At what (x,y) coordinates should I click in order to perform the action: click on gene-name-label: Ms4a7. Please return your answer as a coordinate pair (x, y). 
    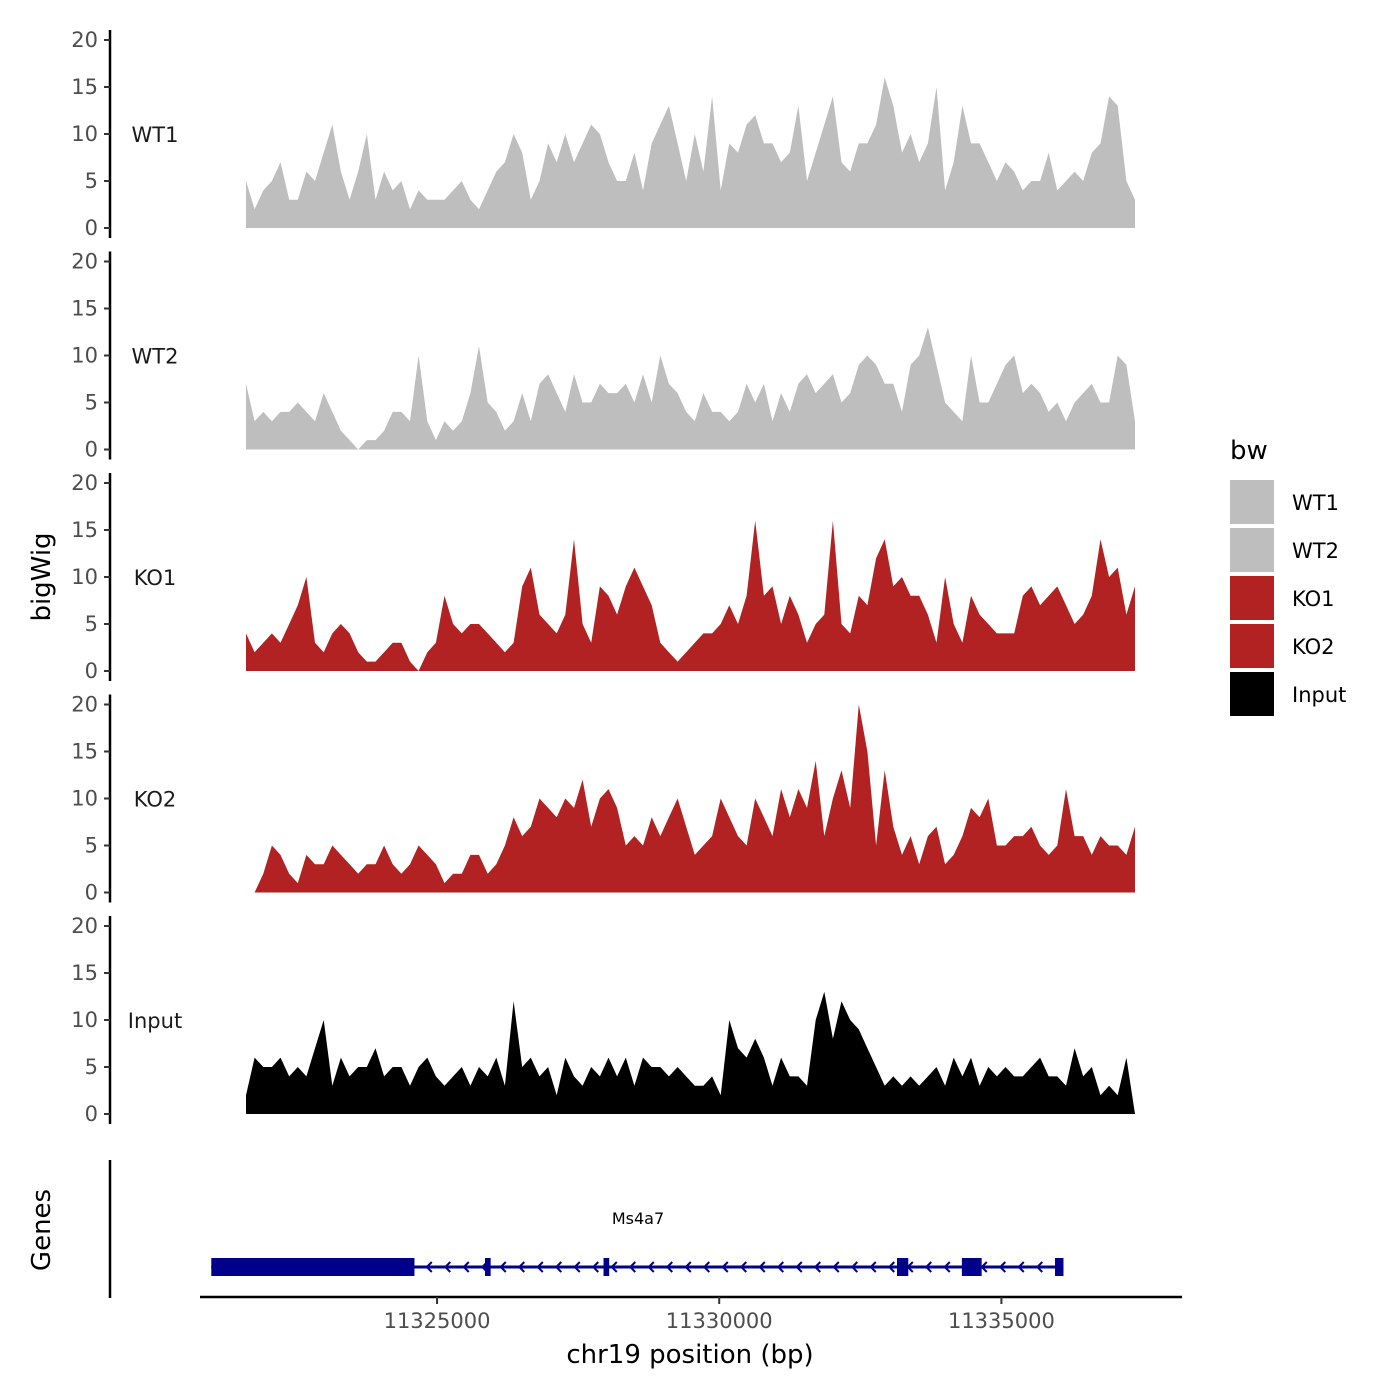
    Looking at the image, I should click on (638, 1218).